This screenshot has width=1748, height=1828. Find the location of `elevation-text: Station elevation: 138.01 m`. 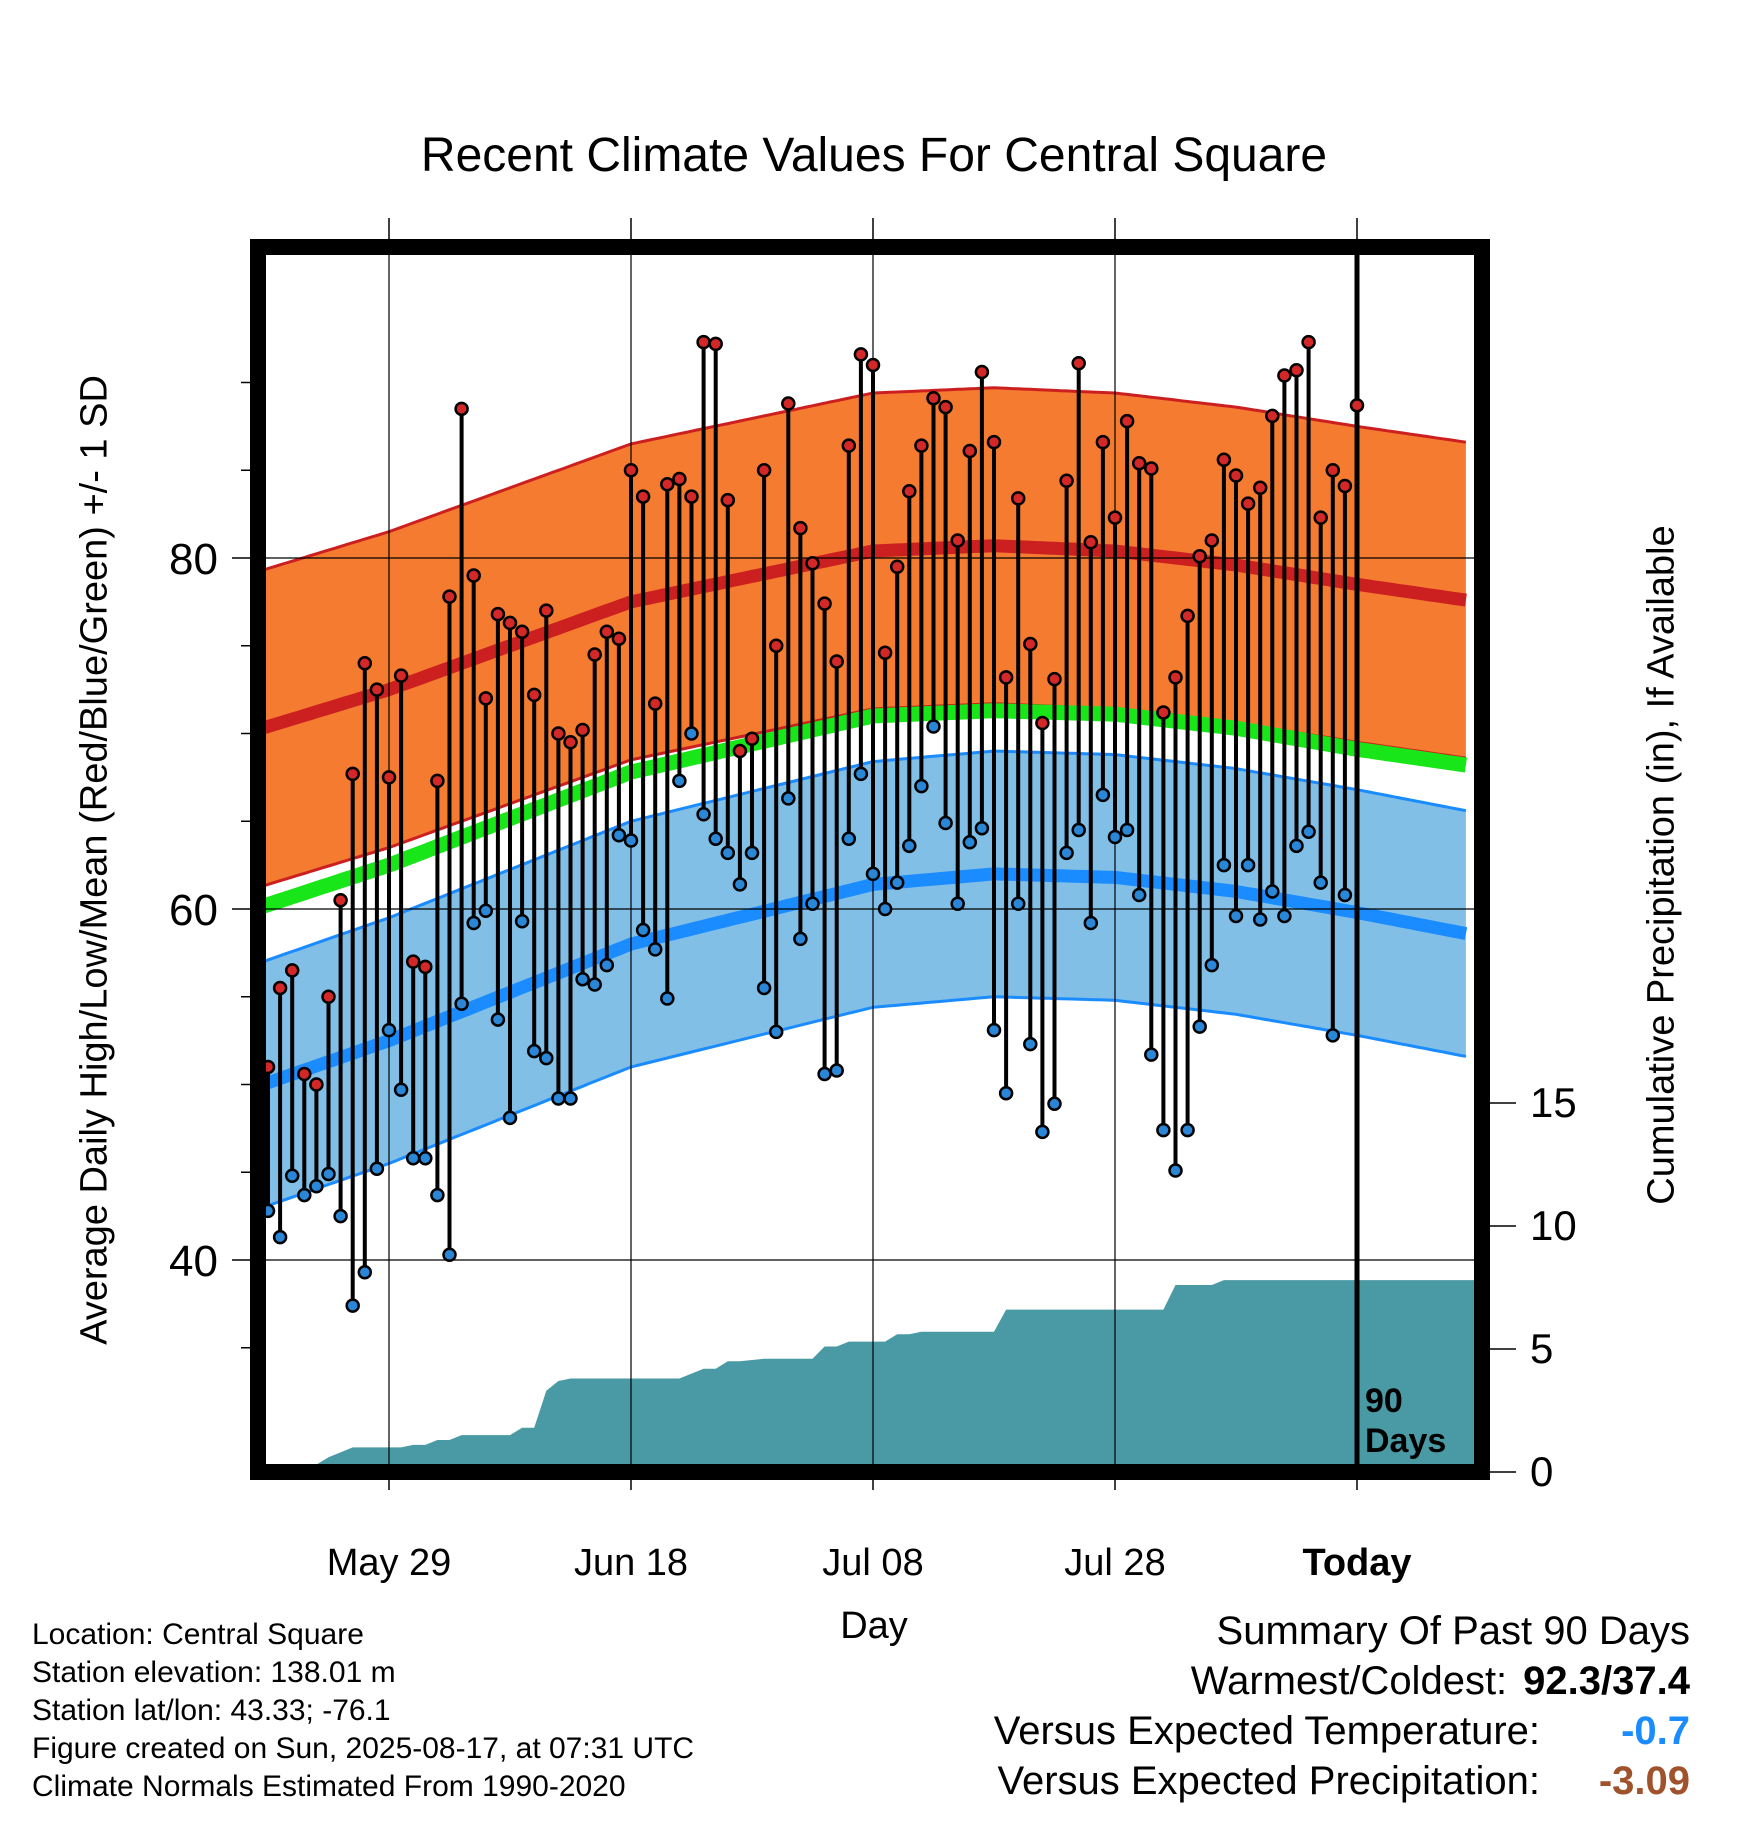

elevation-text: Station elevation: 138.01 m is located at coordinates (214, 1672).